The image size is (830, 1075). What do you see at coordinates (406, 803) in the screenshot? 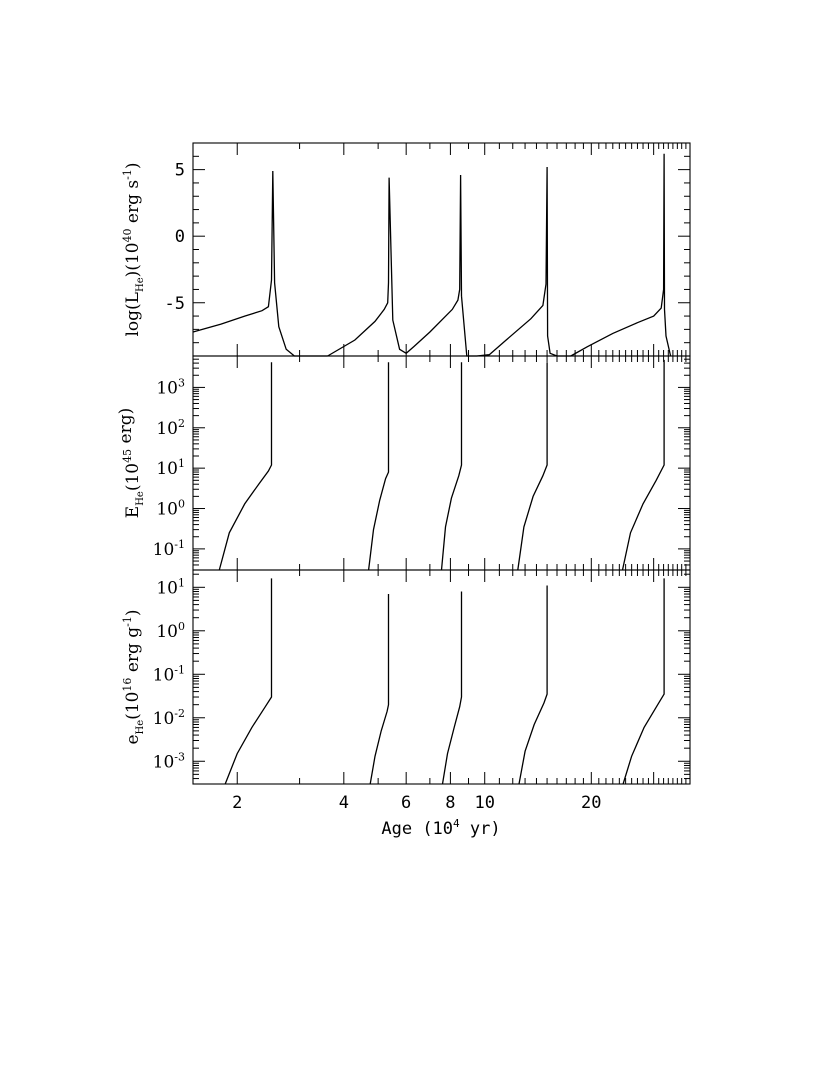
I see `x-tick-label: 6` at bounding box center [406, 803].